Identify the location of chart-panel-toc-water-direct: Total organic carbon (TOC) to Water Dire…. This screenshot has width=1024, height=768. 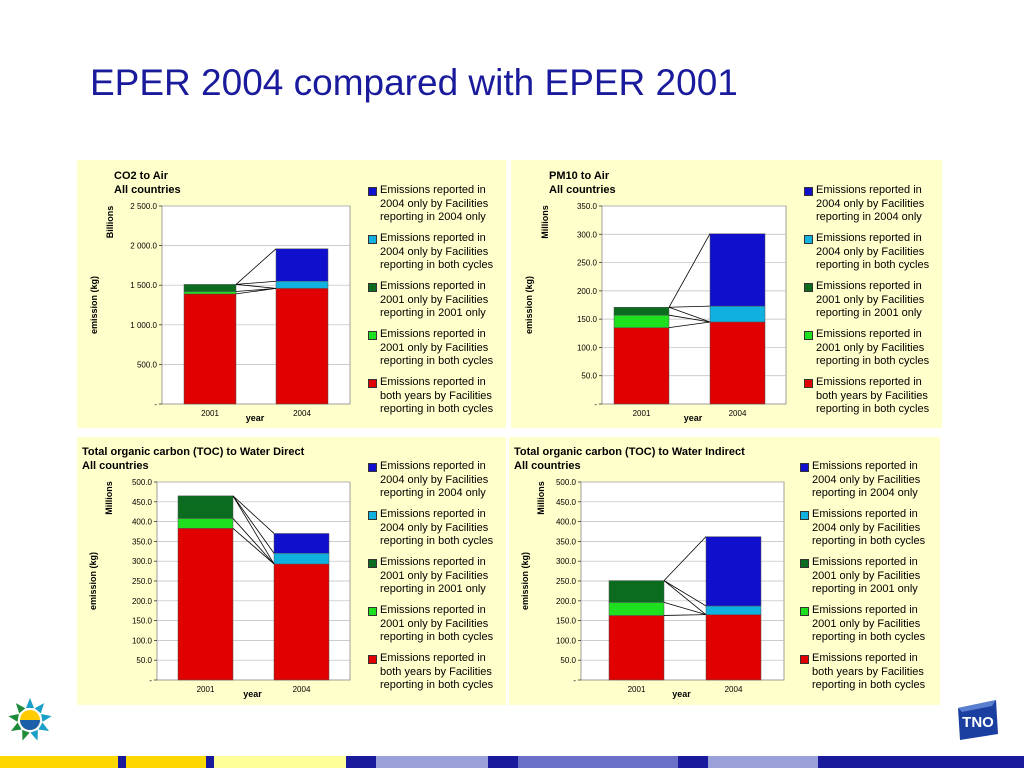
(291, 571).